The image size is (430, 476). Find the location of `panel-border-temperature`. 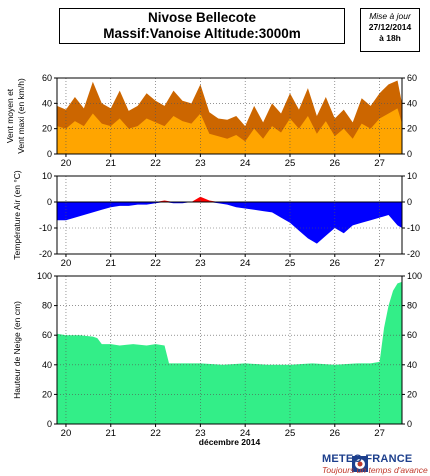

panel-border-temperature is located at coordinates (229, 215).